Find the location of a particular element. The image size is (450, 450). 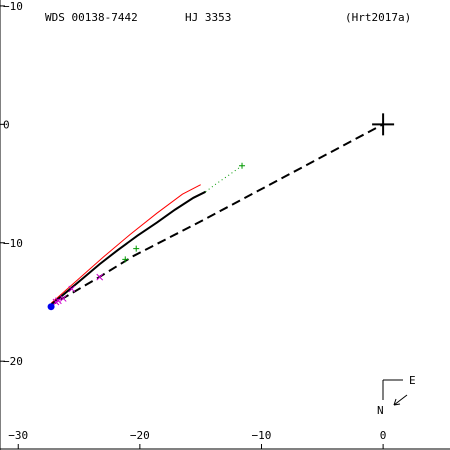

compass-north-label: N is located at coordinates (380, 410).